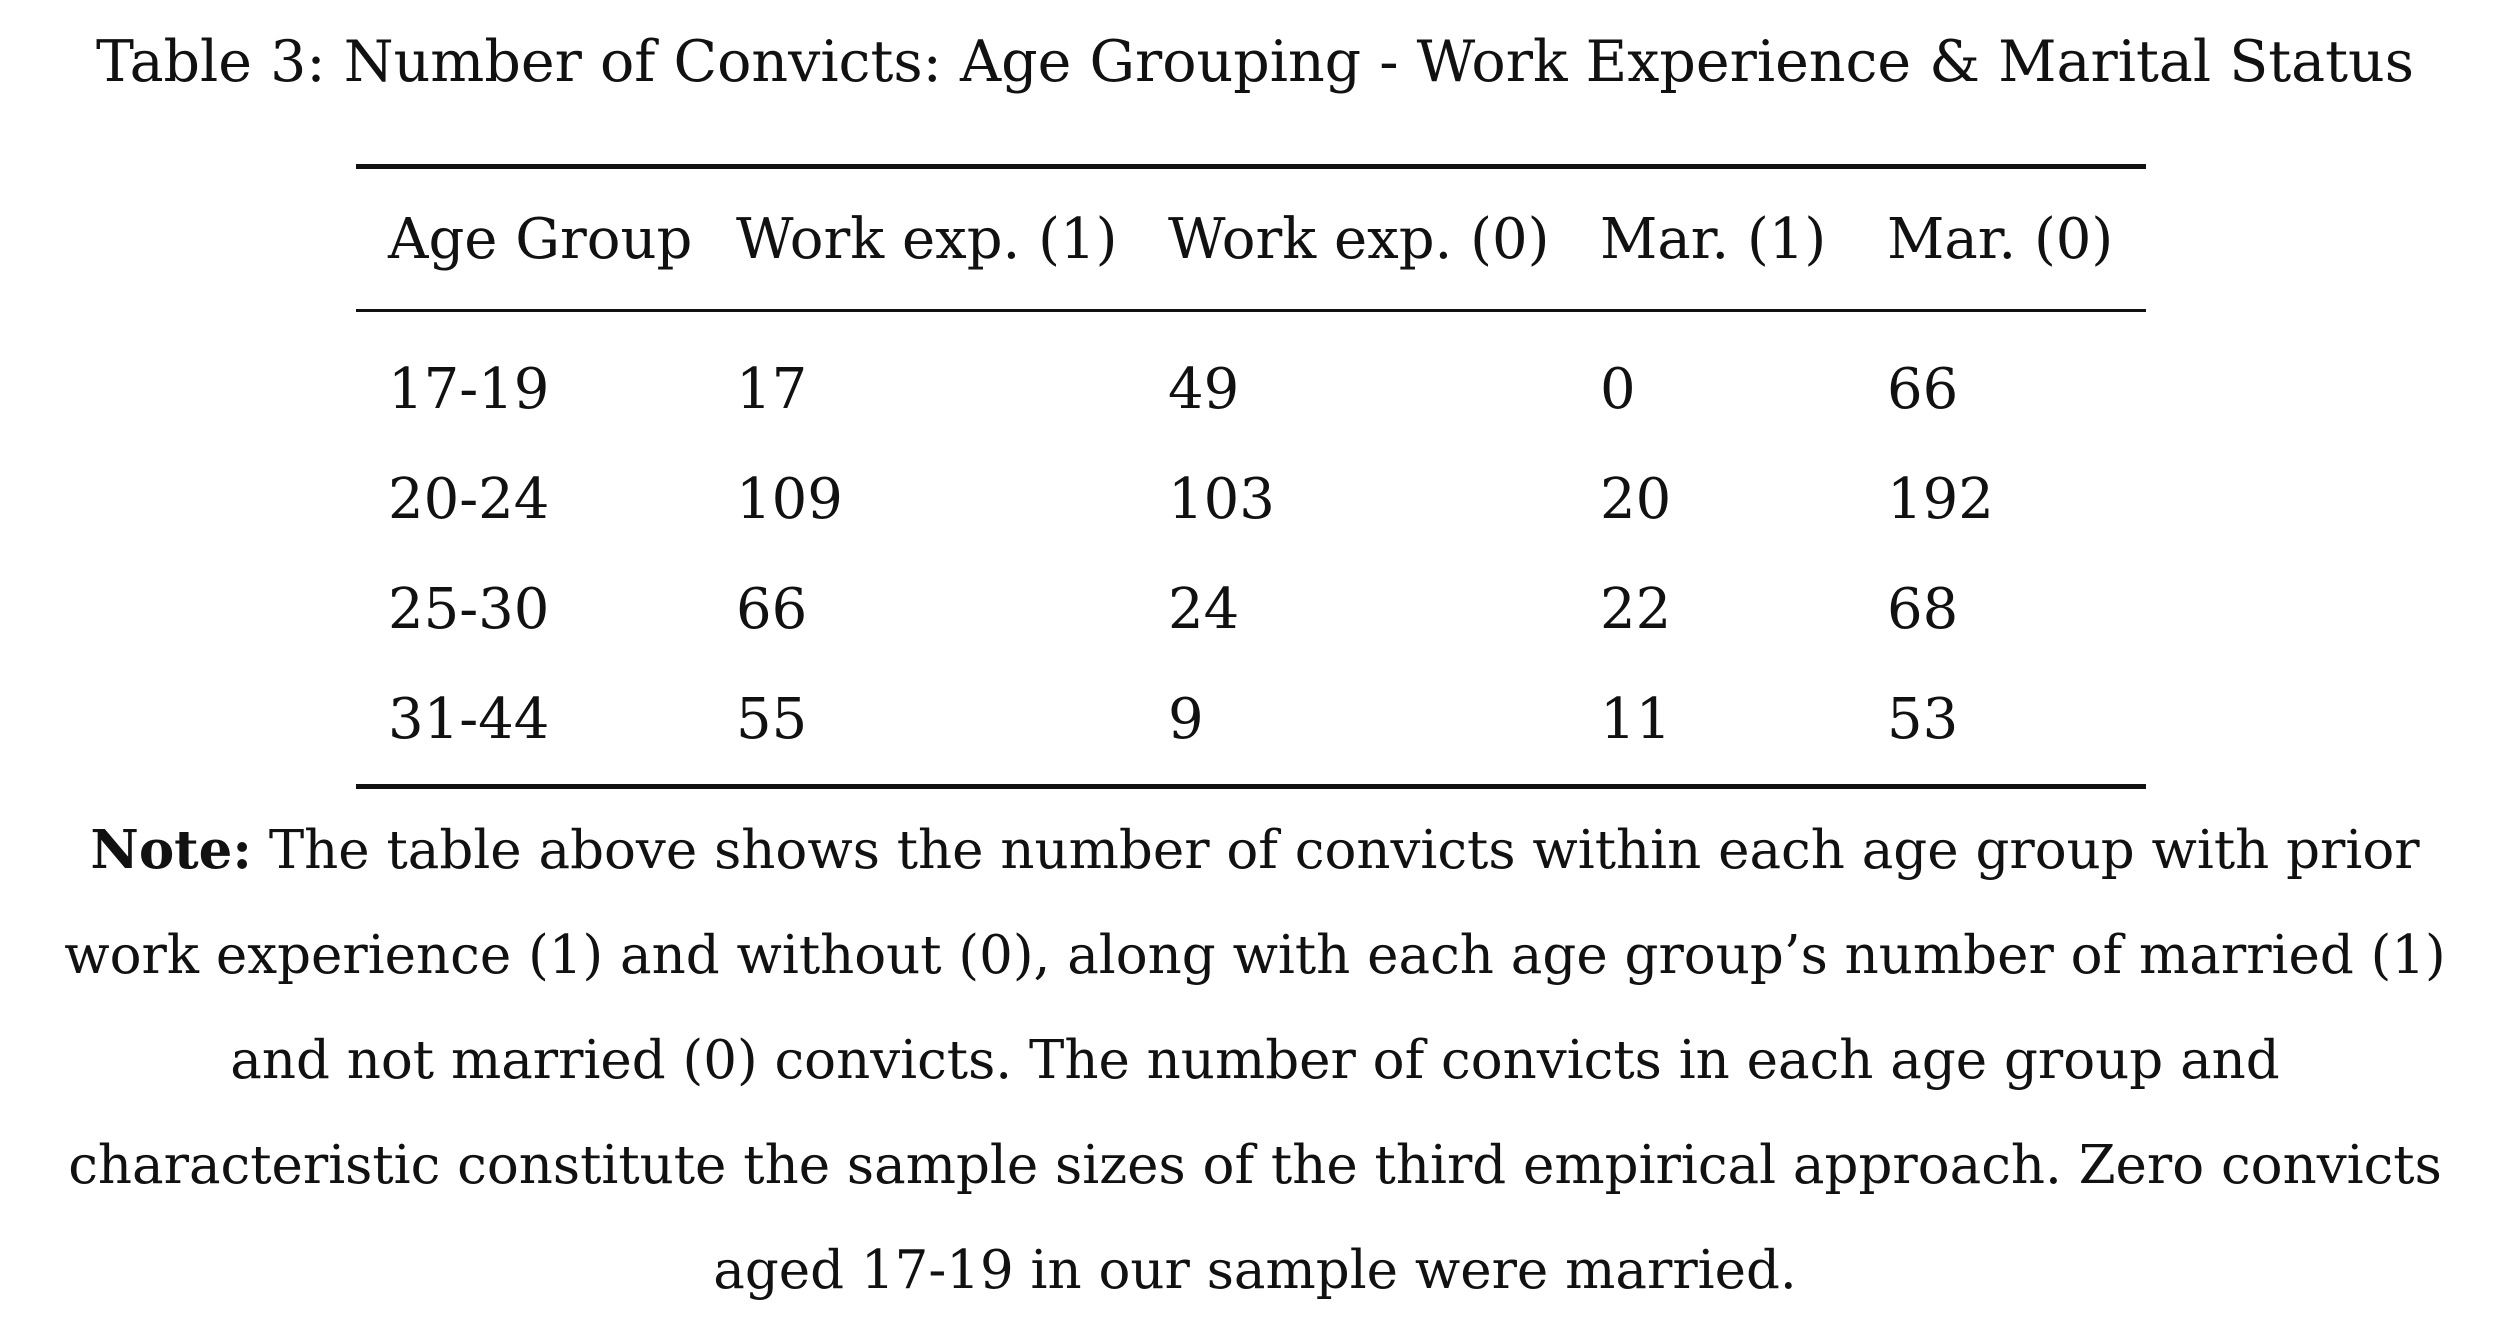 The height and width of the screenshot is (1323, 2510). I want to click on header-married-0: Mar. (0), so click(2000, 239).